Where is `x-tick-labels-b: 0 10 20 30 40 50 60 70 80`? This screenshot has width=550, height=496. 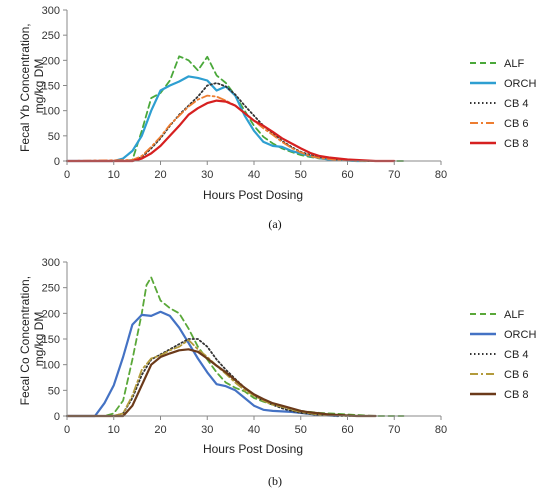
x-tick-labels-b: 0 10 20 30 40 50 60 70 80 is located at coordinates (255, 426).